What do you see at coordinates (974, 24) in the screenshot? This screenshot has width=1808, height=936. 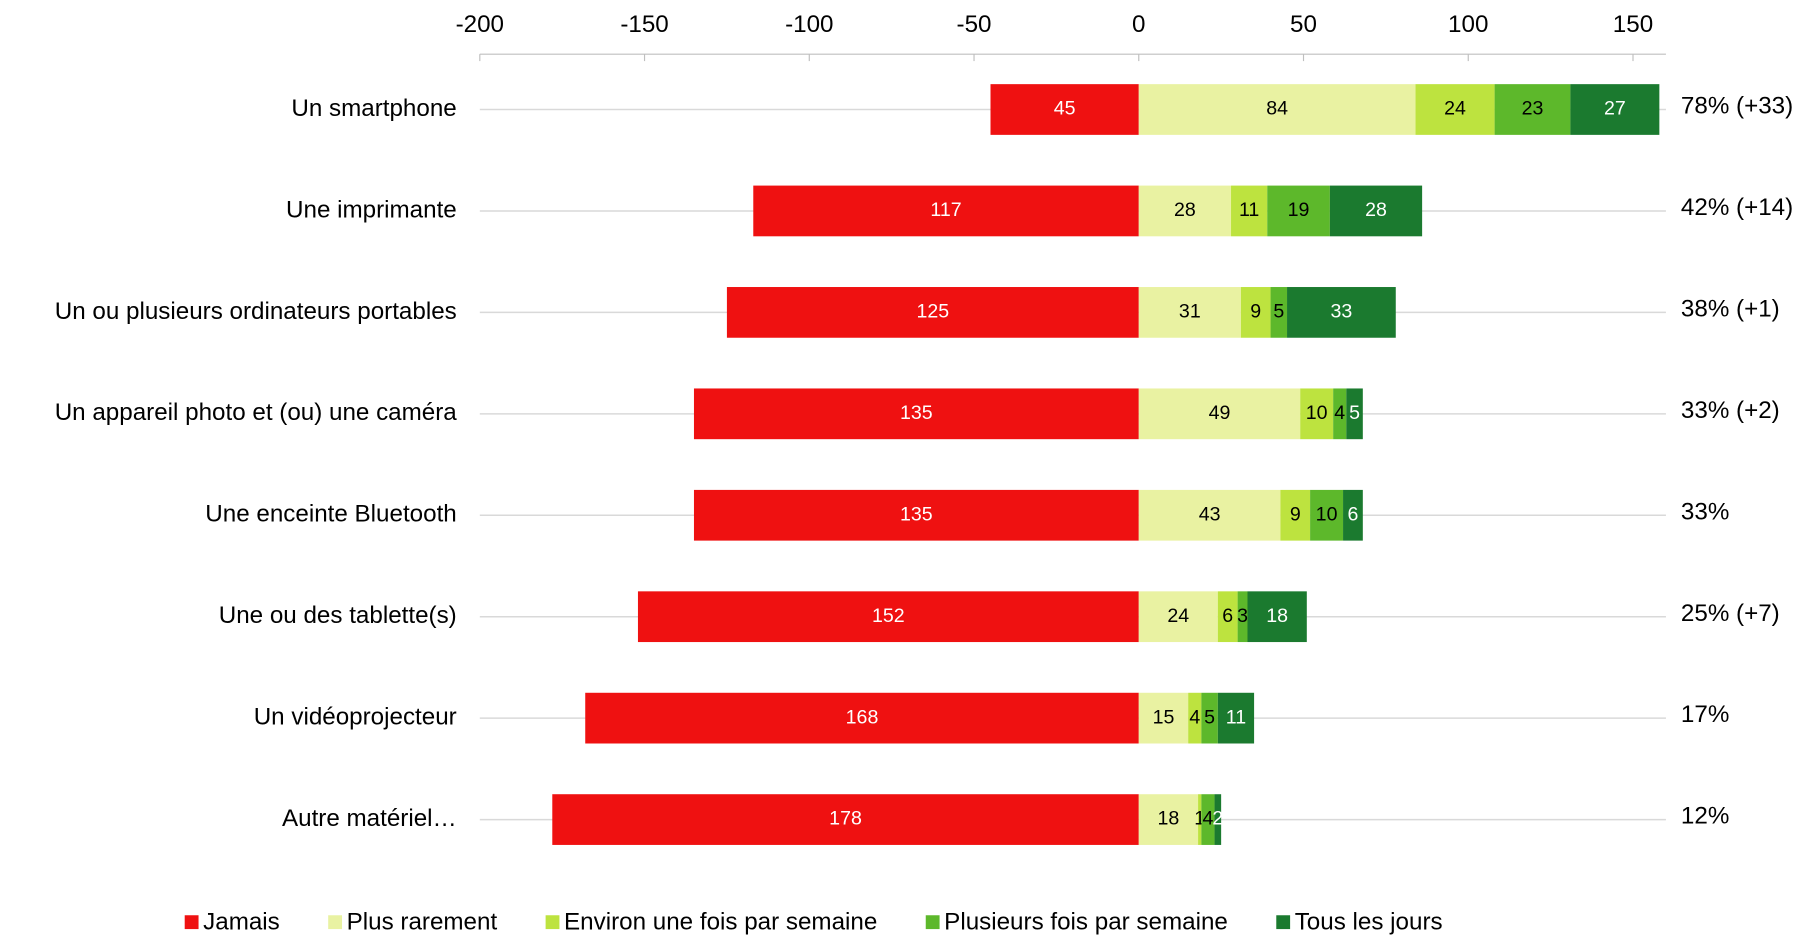 I see `x-tick-label: -50` at bounding box center [974, 24].